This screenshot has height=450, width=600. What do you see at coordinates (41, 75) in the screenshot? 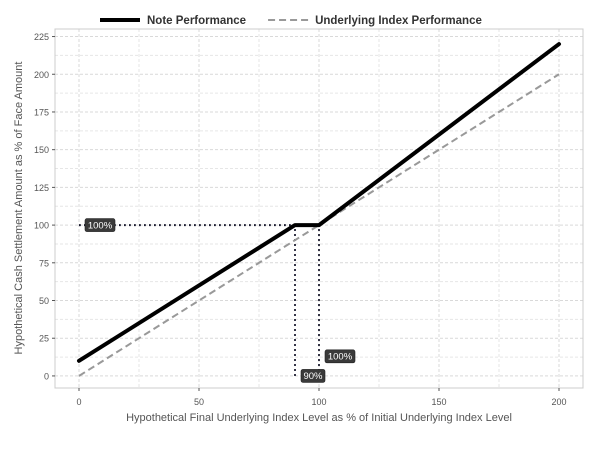
I see `y-tick-label: 200` at bounding box center [41, 75].